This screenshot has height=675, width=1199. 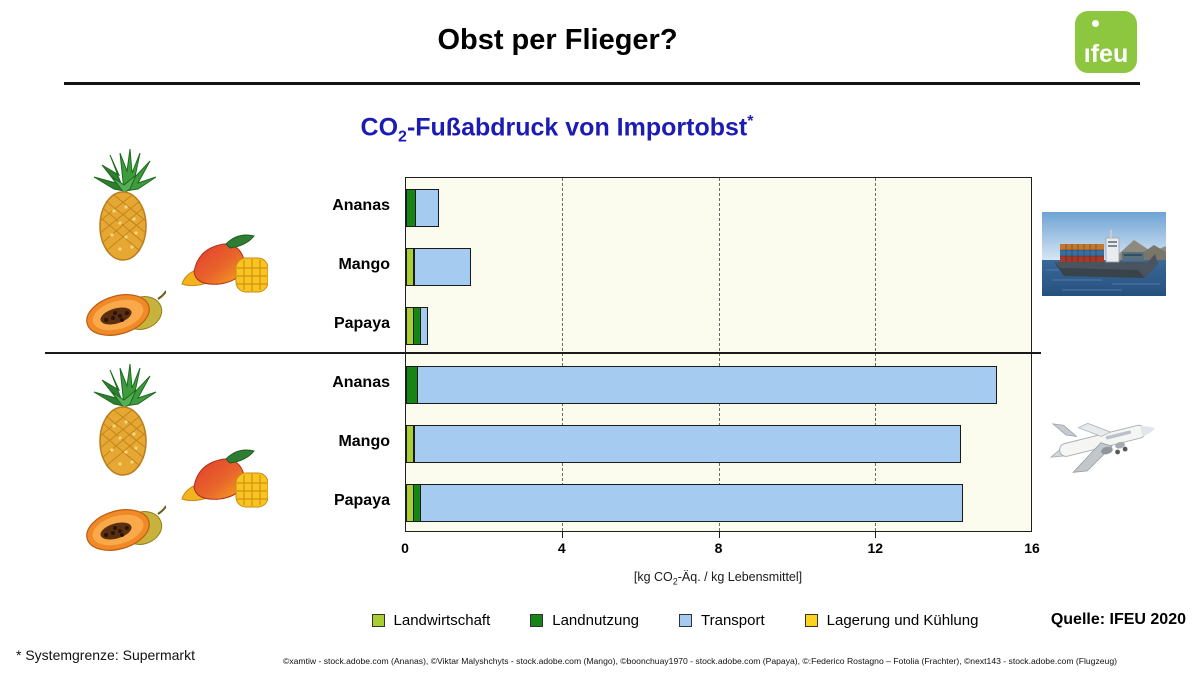 What do you see at coordinates (1032, 548) in the screenshot?
I see `x-tick-label-16: 16` at bounding box center [1032, 548].